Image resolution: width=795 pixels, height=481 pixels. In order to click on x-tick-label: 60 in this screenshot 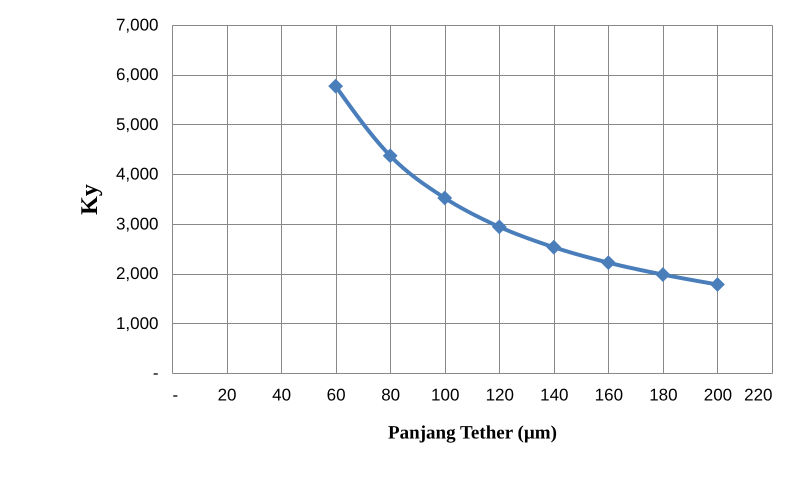, I will do `click(336, 395)`.